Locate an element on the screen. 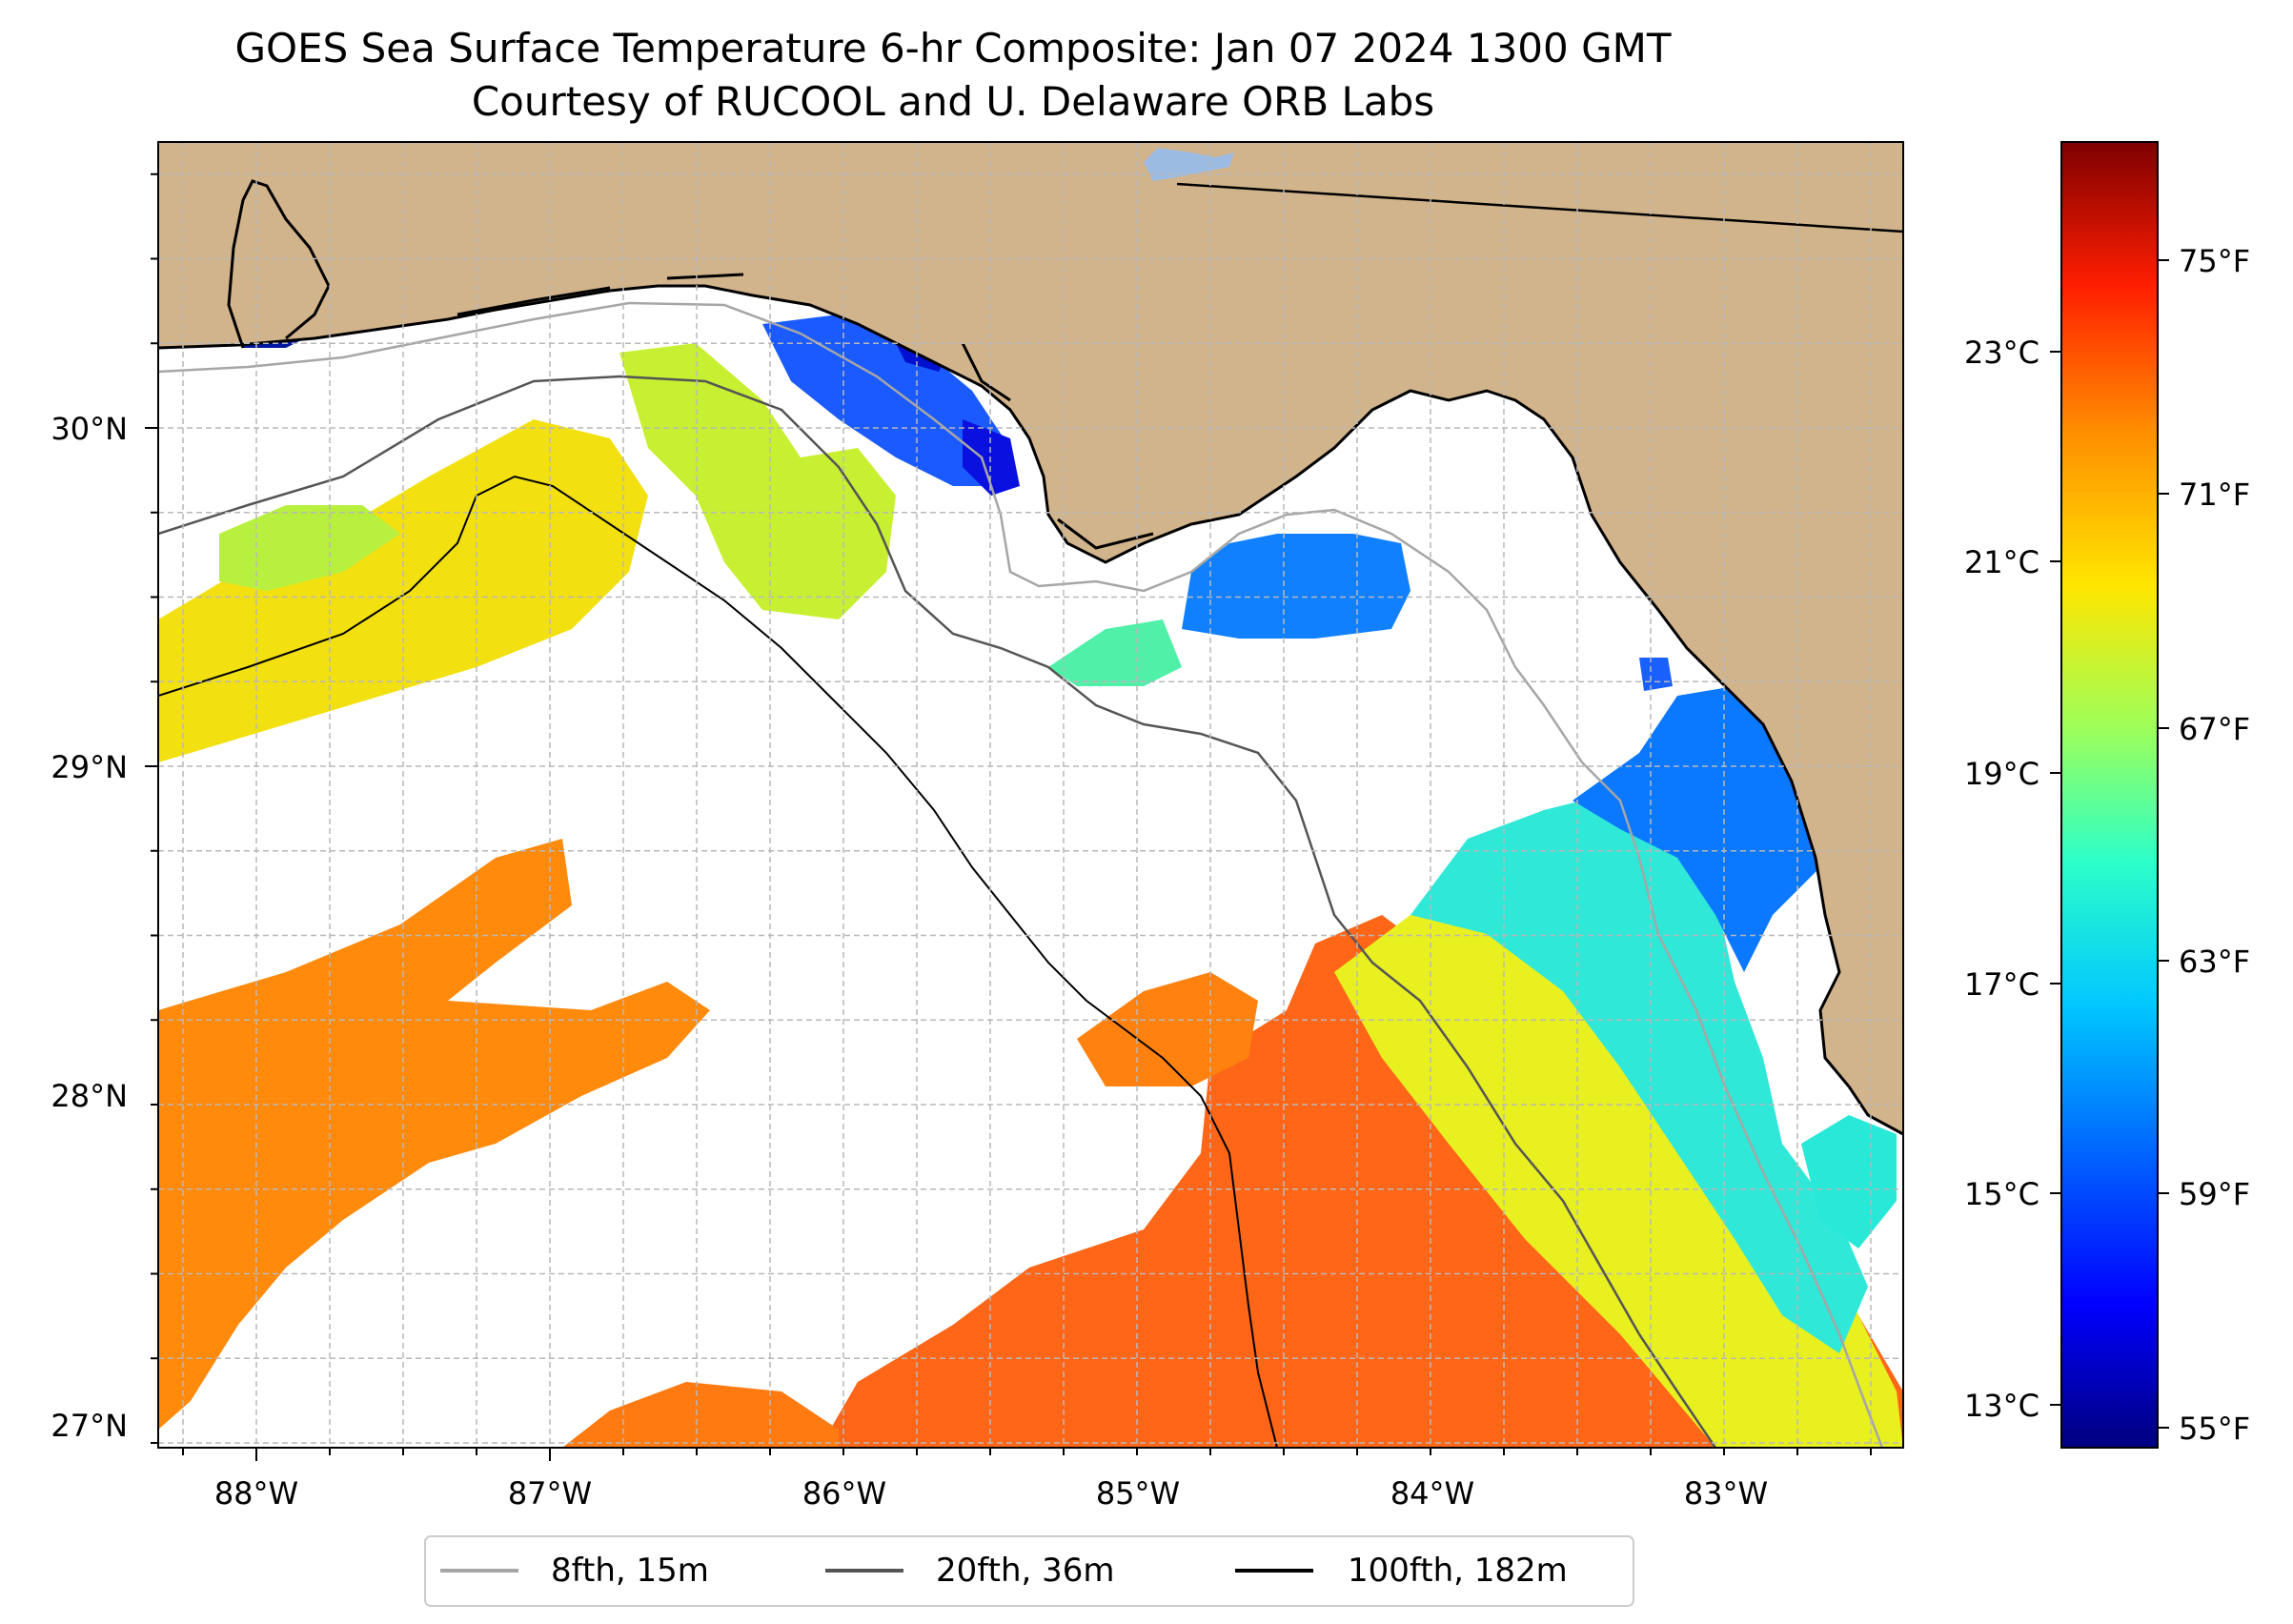 The image size is (2293, 1624). sst-patch-cedarkey-blue is located at coordinates (1656, 674).